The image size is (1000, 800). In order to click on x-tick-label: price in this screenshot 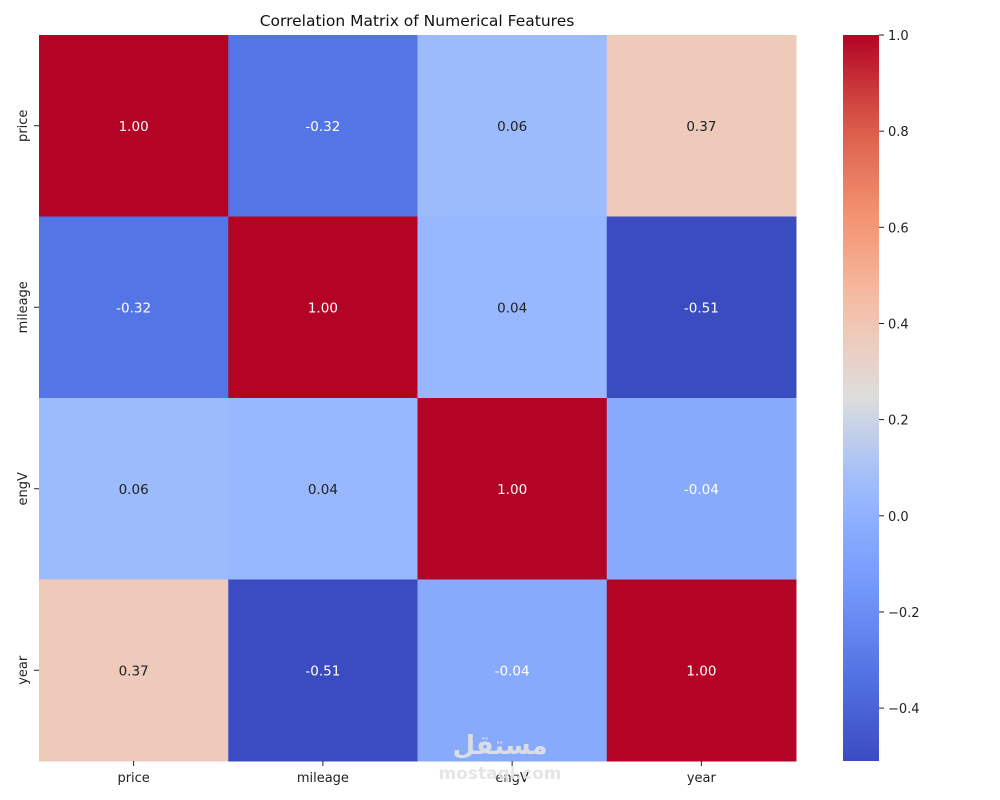, I will do `click(133, 778)`.